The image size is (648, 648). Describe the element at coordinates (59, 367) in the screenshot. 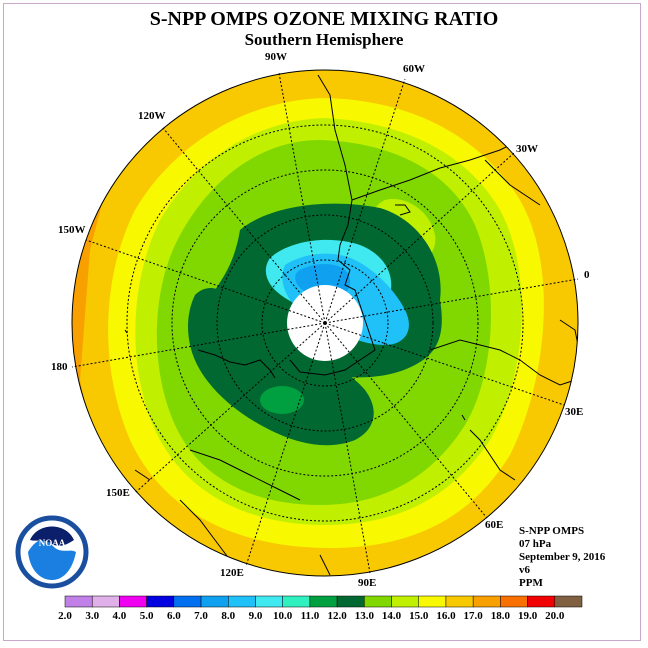

I see `lon-label-180: 180` at that location.